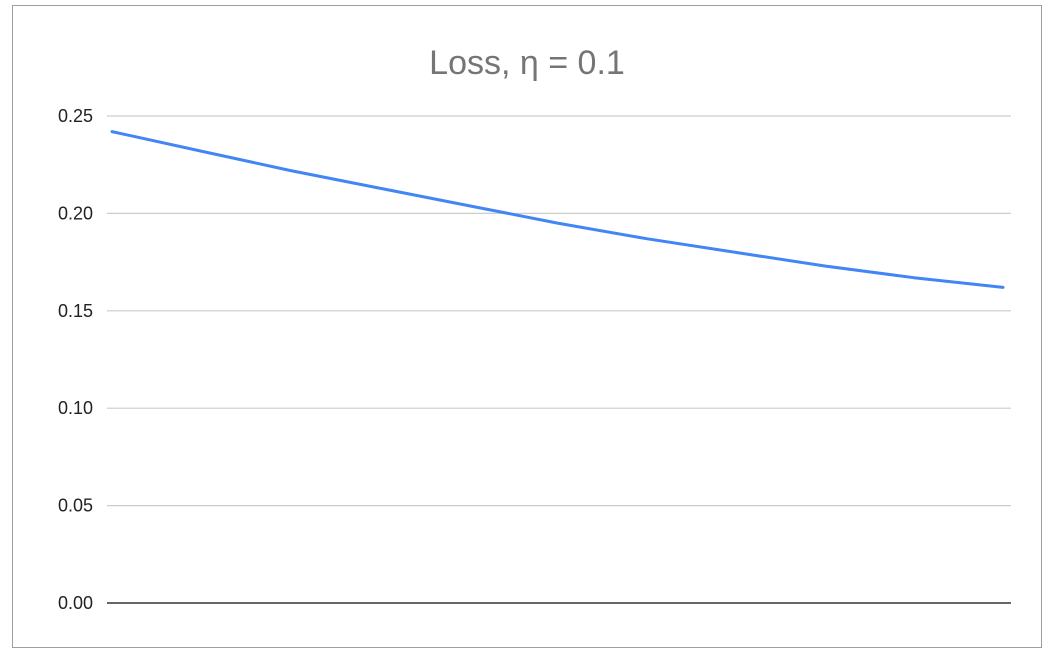 This screenshot has width=1054, height=664. Describe the element at coordinates (75, 213) in the screenshot. I see `y-tick-label: 0.20` at that location.